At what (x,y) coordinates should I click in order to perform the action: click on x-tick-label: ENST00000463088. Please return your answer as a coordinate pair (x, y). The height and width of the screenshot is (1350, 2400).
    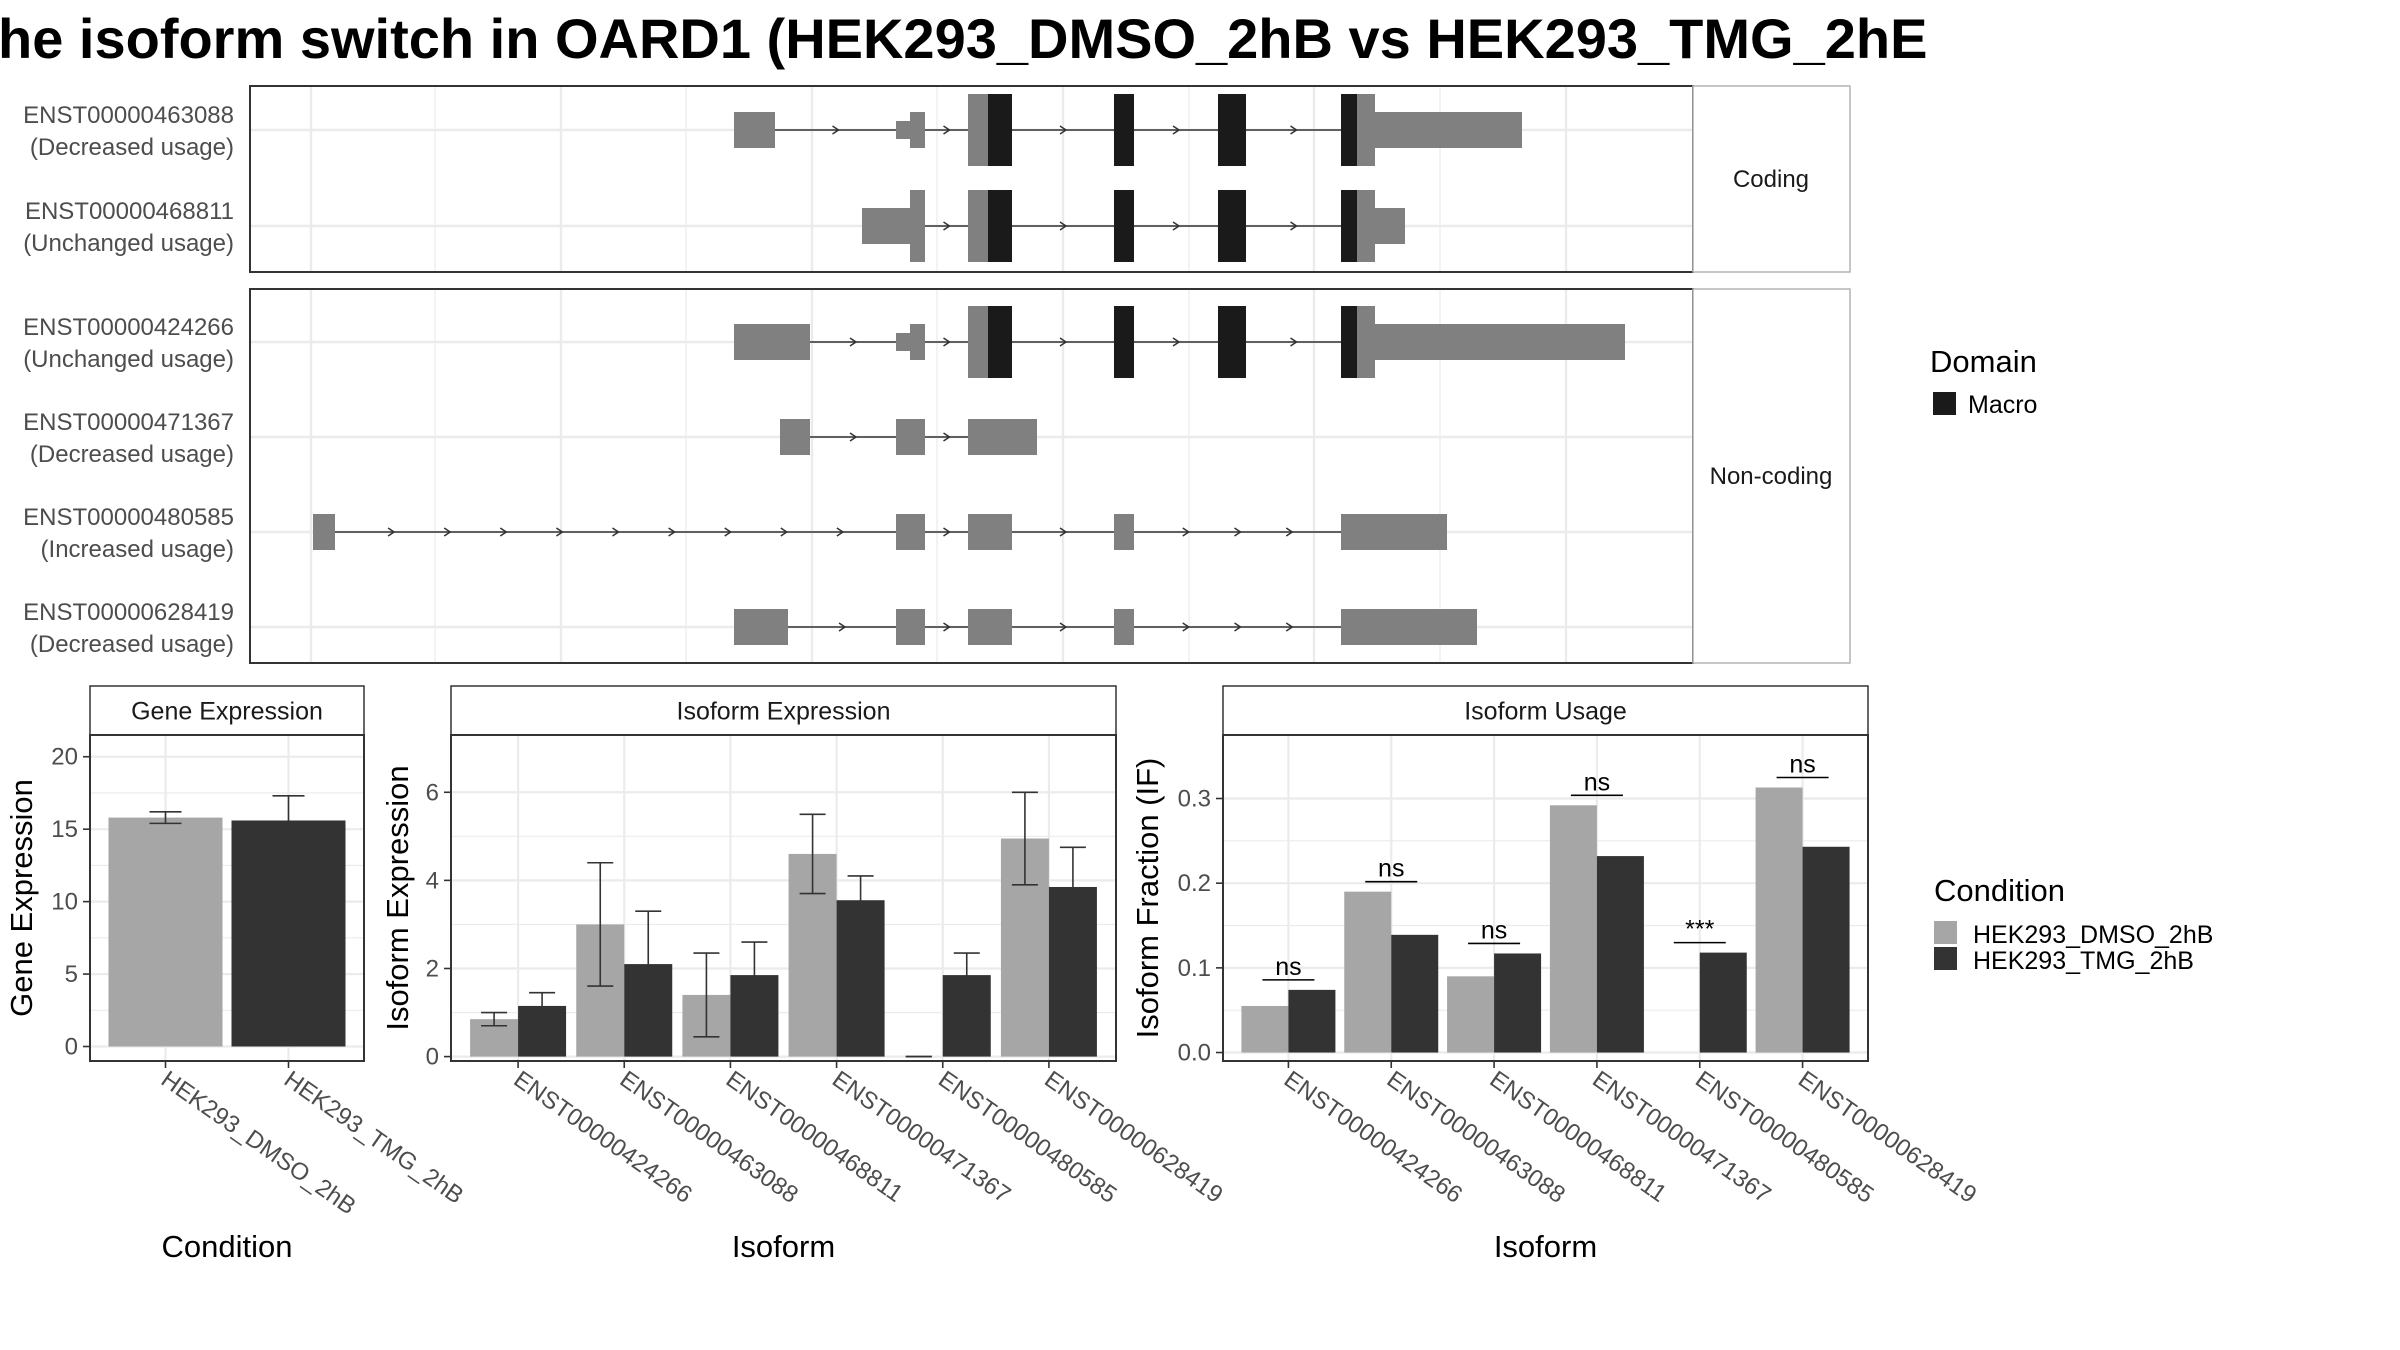
    Looking at the image, I should click on (709, 1137).